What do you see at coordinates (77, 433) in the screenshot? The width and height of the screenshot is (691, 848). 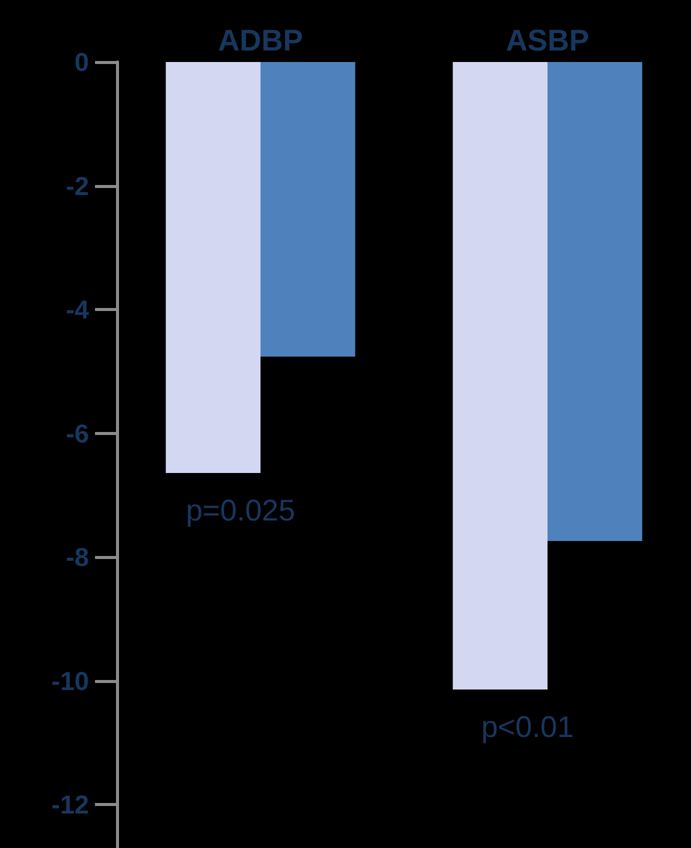 I see `y-tick-label: -6` at bounding box center [77, 433].